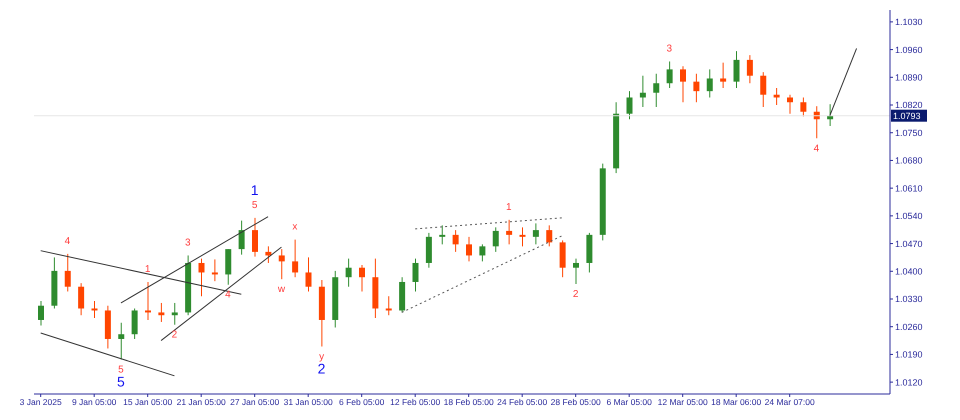 The width and height of the screenshot is (960, 420). Describe the element at coordinates (909, 243) in the screenshot. I see `y-tick-label: 1.0470` at that location.